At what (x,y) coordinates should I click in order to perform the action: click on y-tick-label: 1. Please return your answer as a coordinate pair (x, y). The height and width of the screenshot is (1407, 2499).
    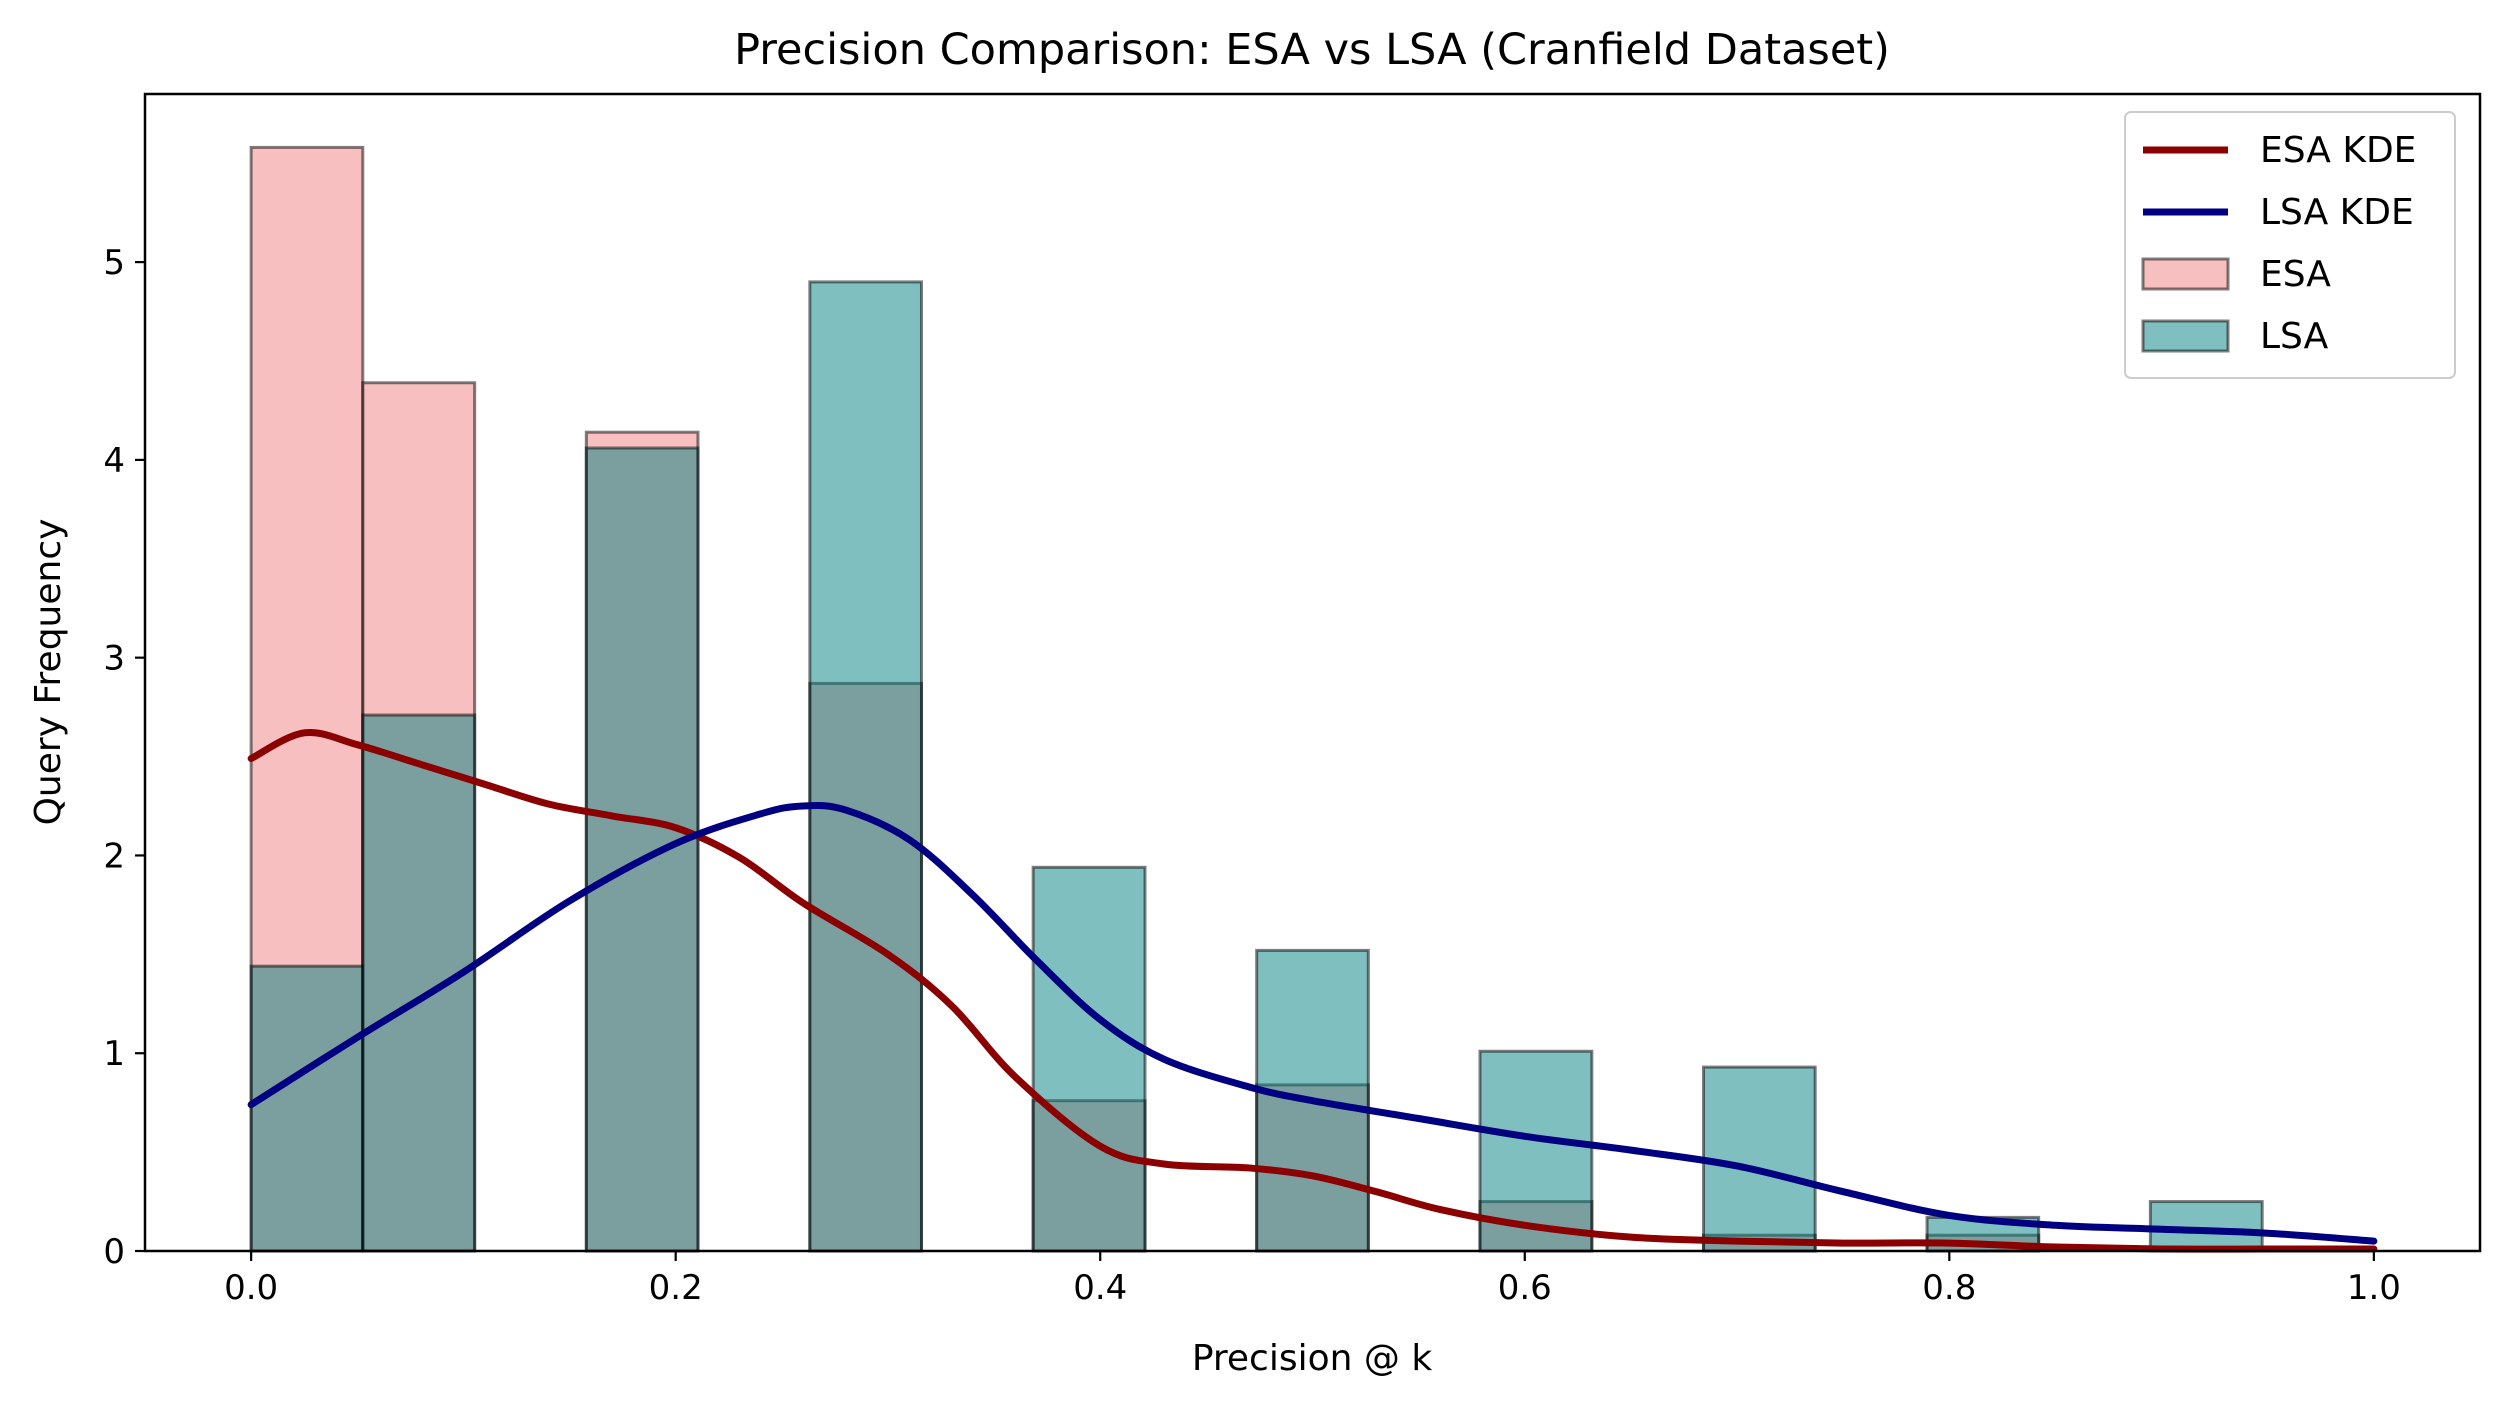
    Looking at the image, I should click on (114, 1054).